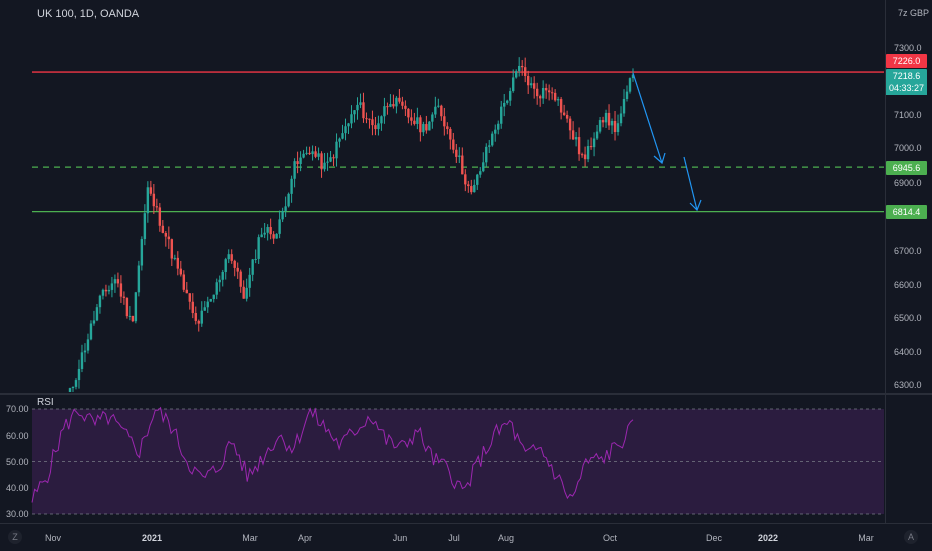  What do you see at coordinates (906, 88) in the screenshot?
I see `bar-countdown: 04:33:27` at bounding box center [906, 88].